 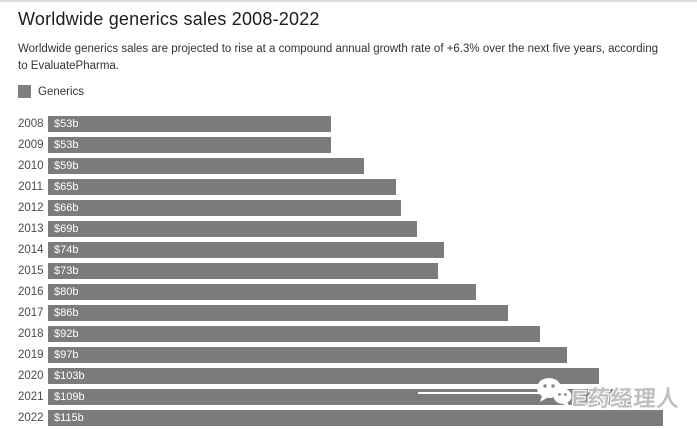 I want to click on bar-track: $115b, so click(x=363, y=418).